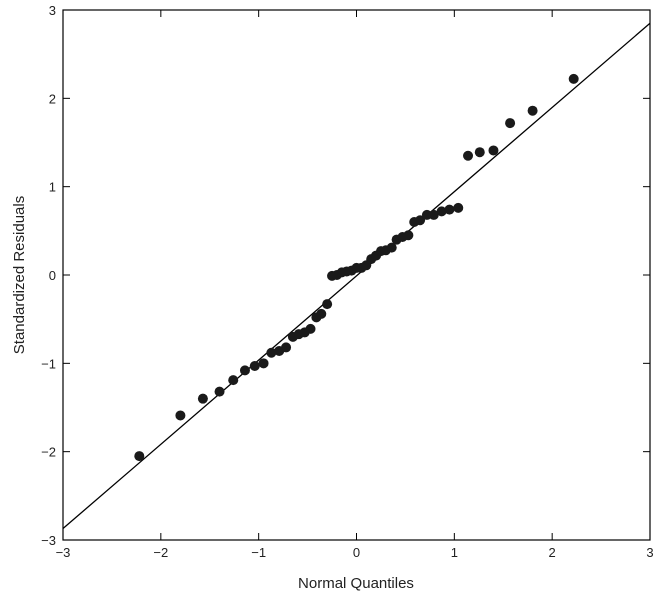 The height and width of the screenshot is (596, 665). Describe the element at coordinates (52, 10) in the screenshot. I see `y-tick-label: 3` at that location.